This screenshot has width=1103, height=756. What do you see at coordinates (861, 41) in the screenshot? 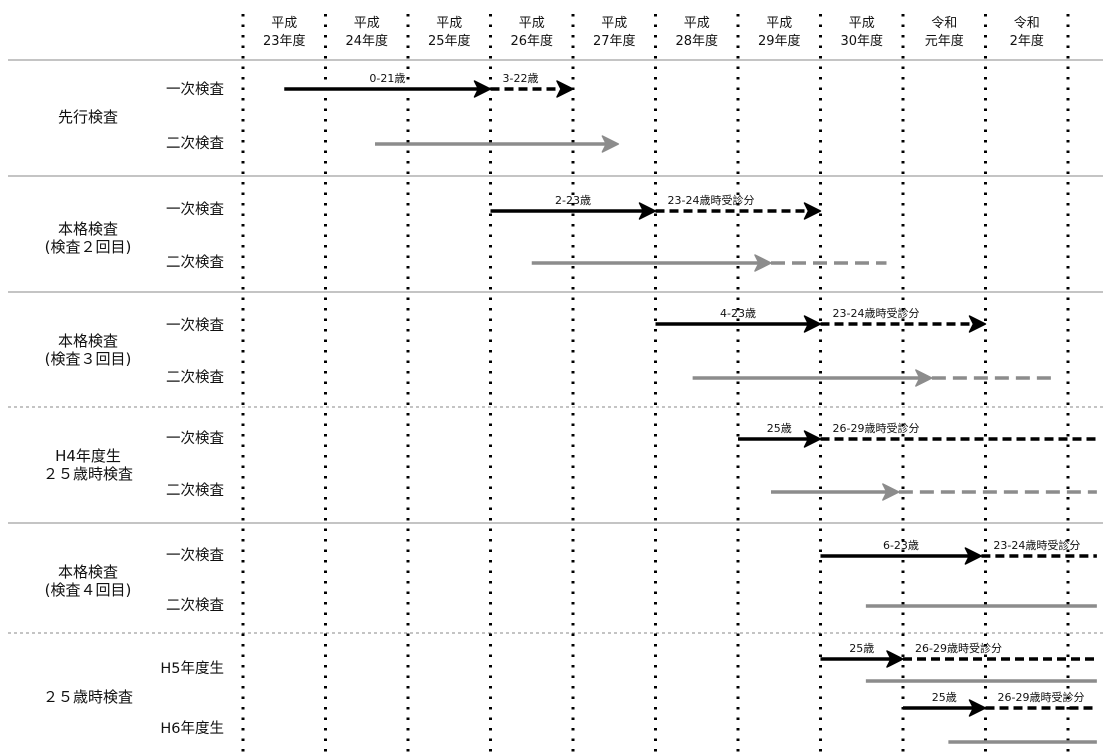
I see `year-header-year: 30年度` at bounding box center [861, 41].